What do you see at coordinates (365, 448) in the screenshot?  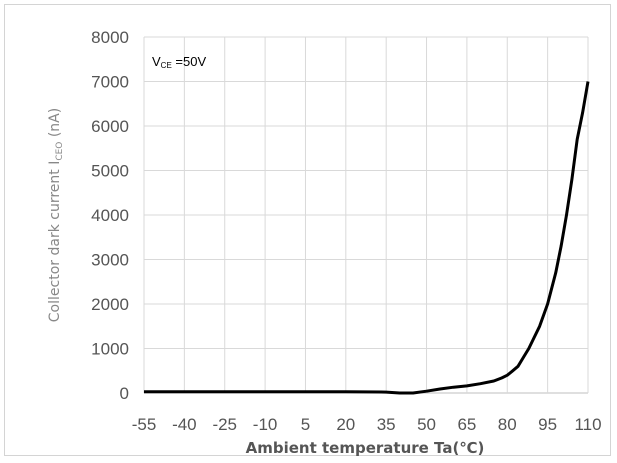 I see `x-axis-label: Ambient temperature Ta(℃)` at bounding box center [365, 448].